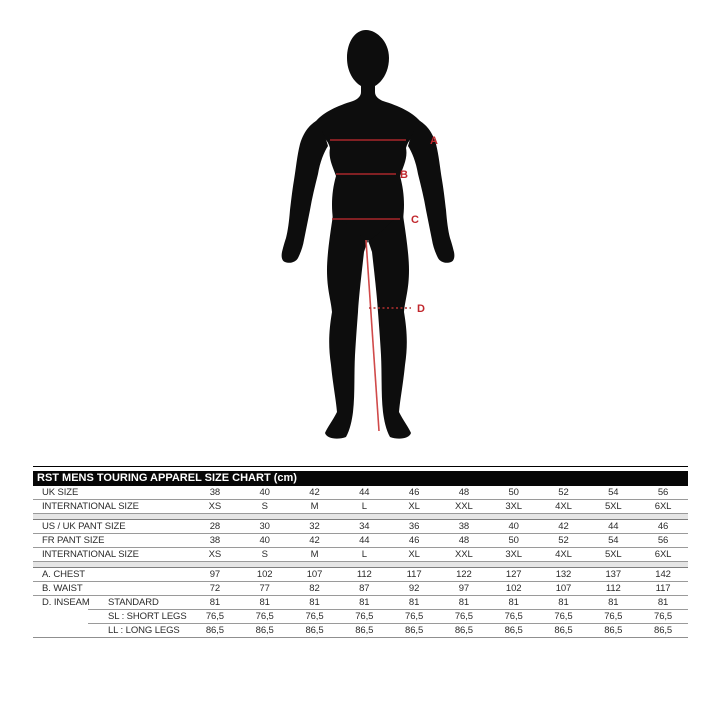 The image size is (720, 720). I want to click on size-cell: 32, so click(314, 526).